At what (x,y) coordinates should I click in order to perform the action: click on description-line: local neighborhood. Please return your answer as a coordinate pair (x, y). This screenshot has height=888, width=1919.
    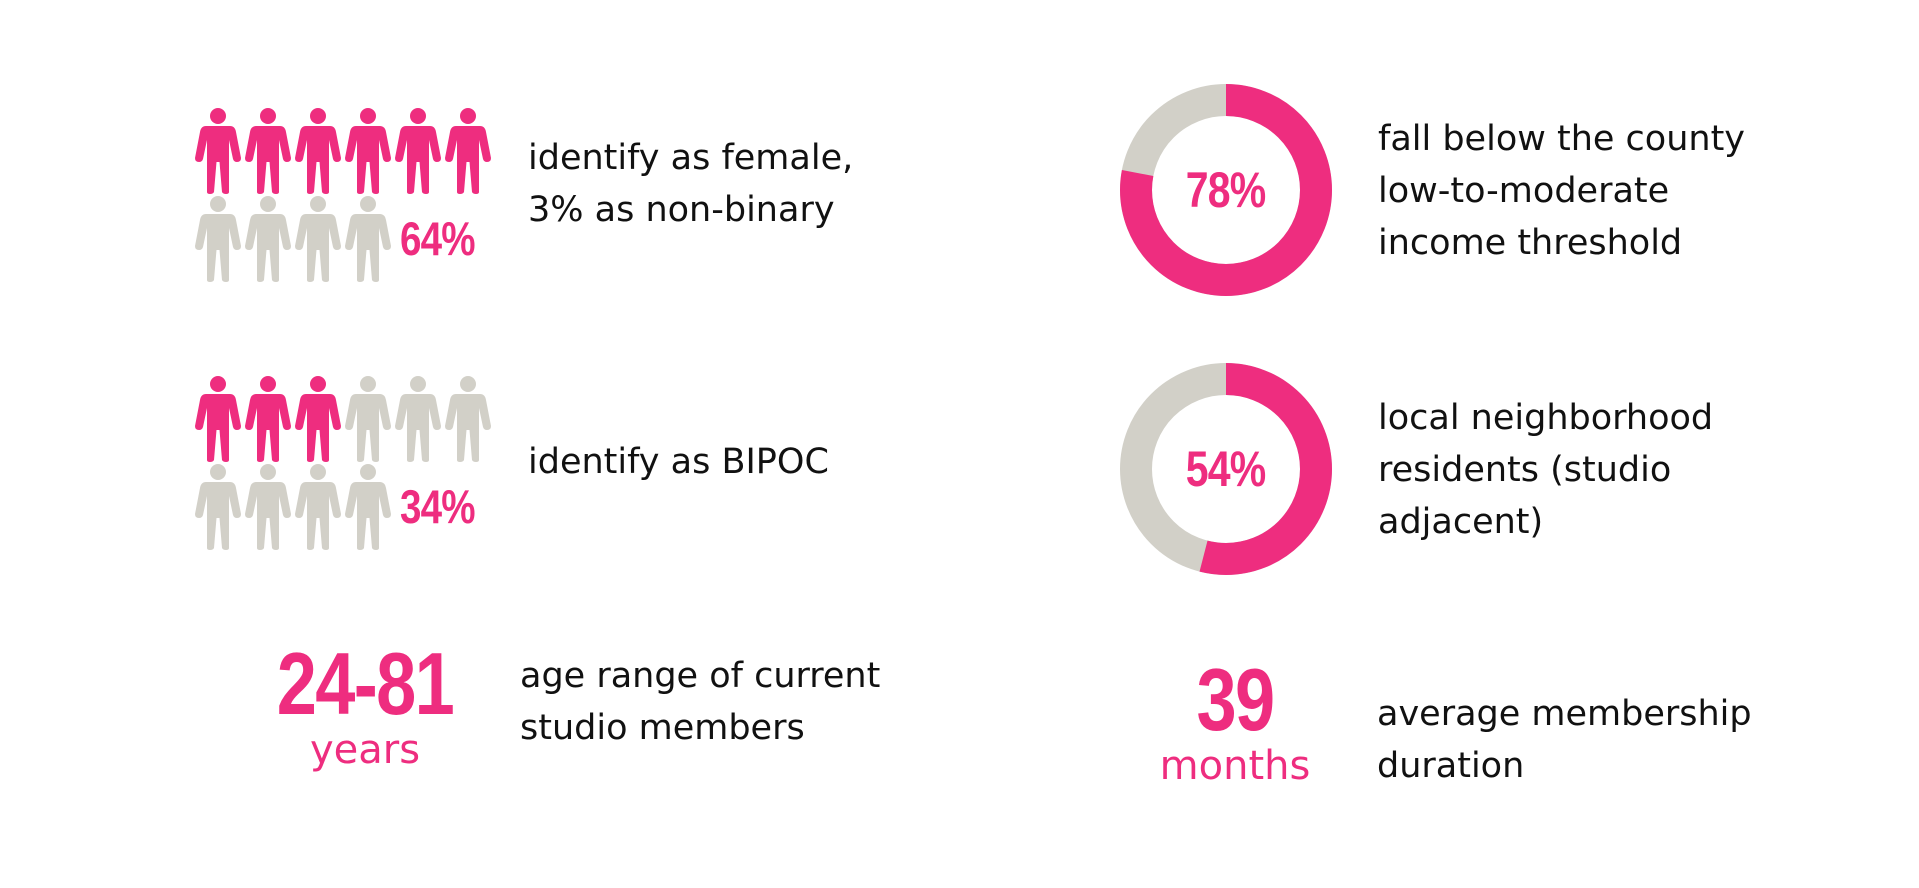
    Looking at the image, I should click on (1546, 418).